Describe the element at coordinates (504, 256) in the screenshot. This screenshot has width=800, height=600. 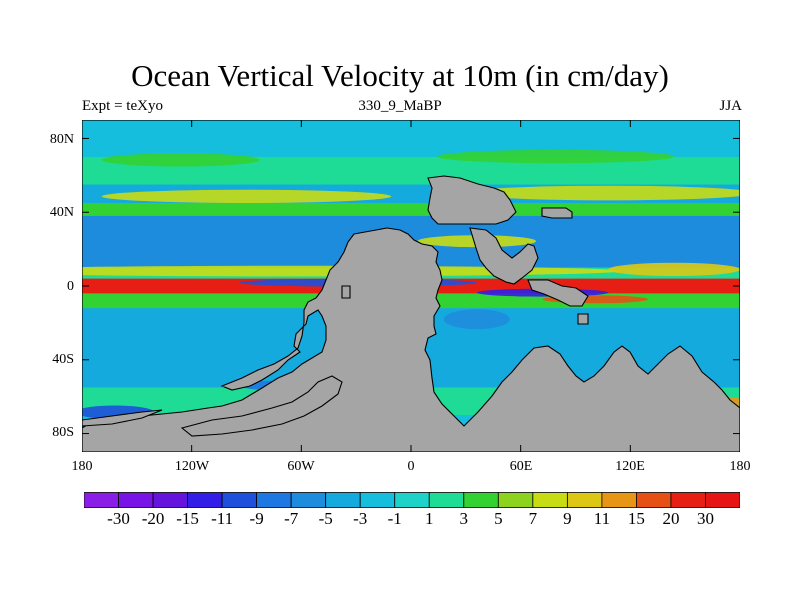
I see `land-asia` at that location.